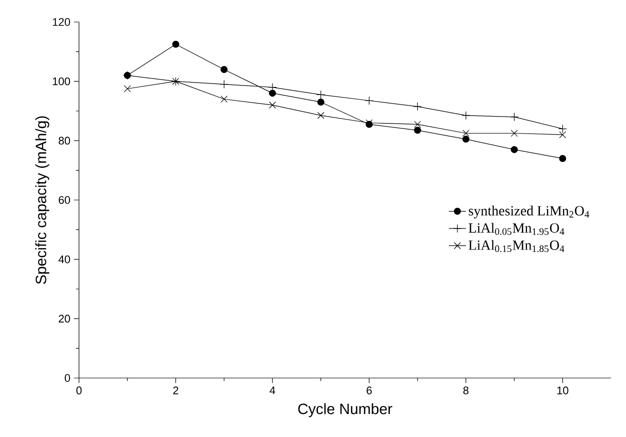  Describe the element at coordinates (273, 390) in the screenshot. I see `x-tick-label: 4` at that location.